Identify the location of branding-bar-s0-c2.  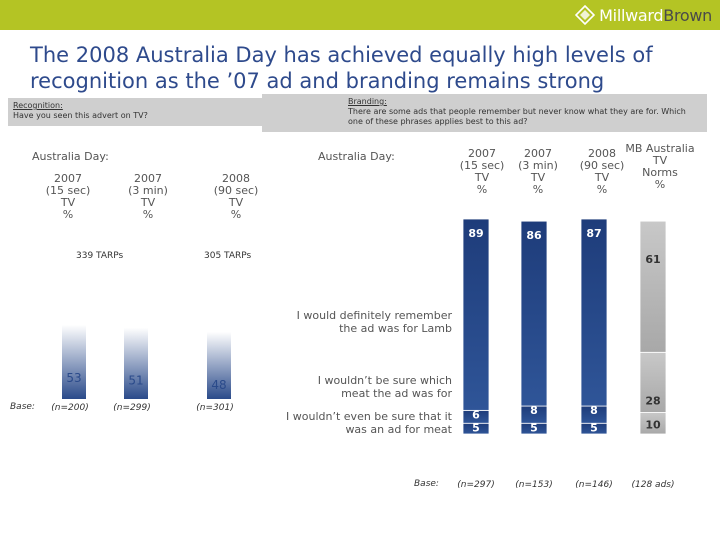
(594, 312).